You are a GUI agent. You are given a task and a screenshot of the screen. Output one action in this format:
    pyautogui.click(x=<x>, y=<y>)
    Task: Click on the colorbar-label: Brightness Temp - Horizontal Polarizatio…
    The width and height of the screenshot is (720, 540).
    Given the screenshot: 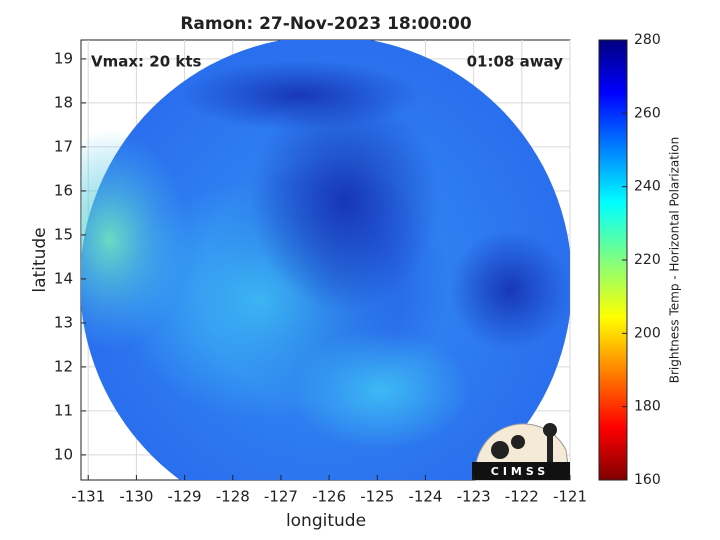 What is the action you would take?
    pyautogui.click(x=675, y=260)
    